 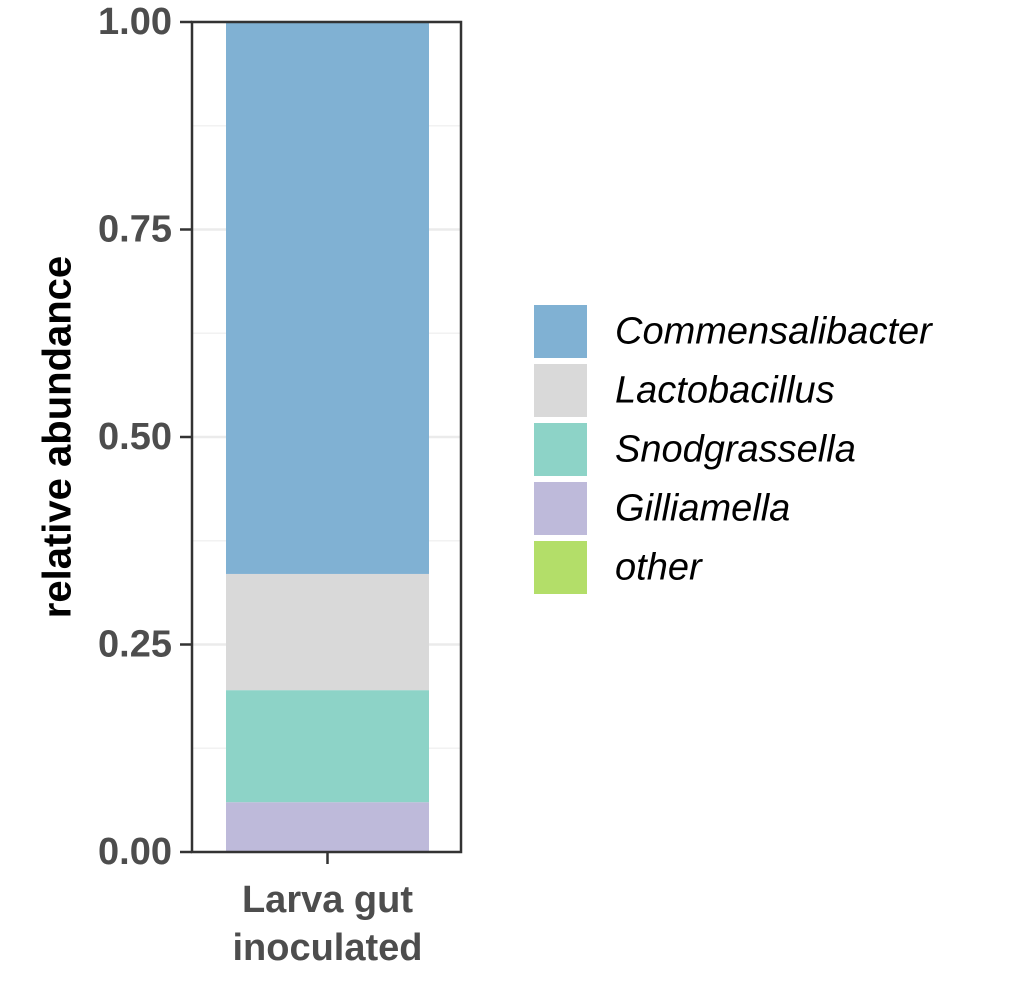 I want to click on y-axis: 0.00 0.25 0.50 0.75 1.00, so click(x=145, y=437).